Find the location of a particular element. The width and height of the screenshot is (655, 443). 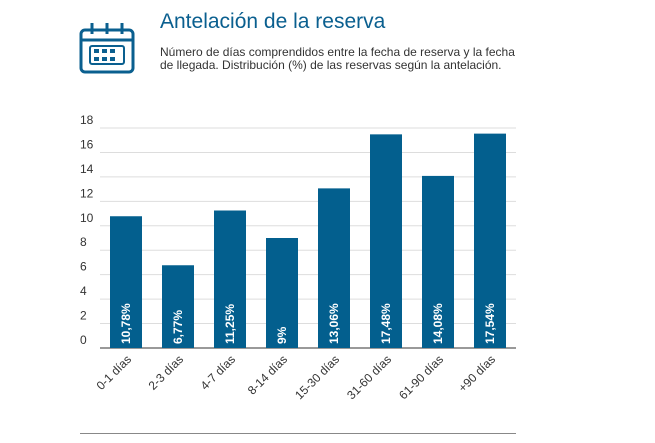

x-tick-label: 0-1 días is located at coordinates (114, 372).